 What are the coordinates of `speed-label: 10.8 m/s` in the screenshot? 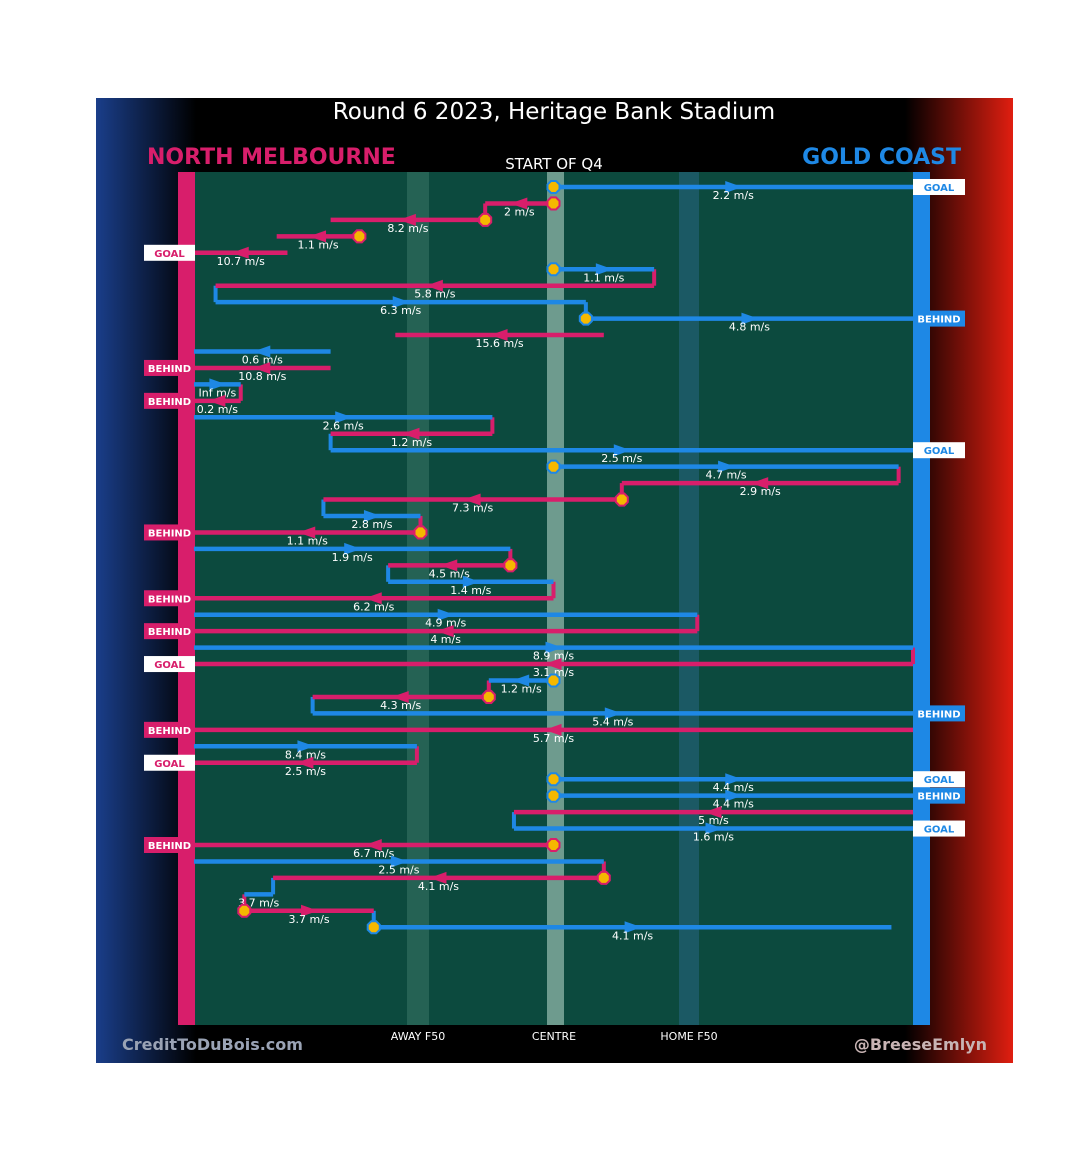 It's located at (262, 376).